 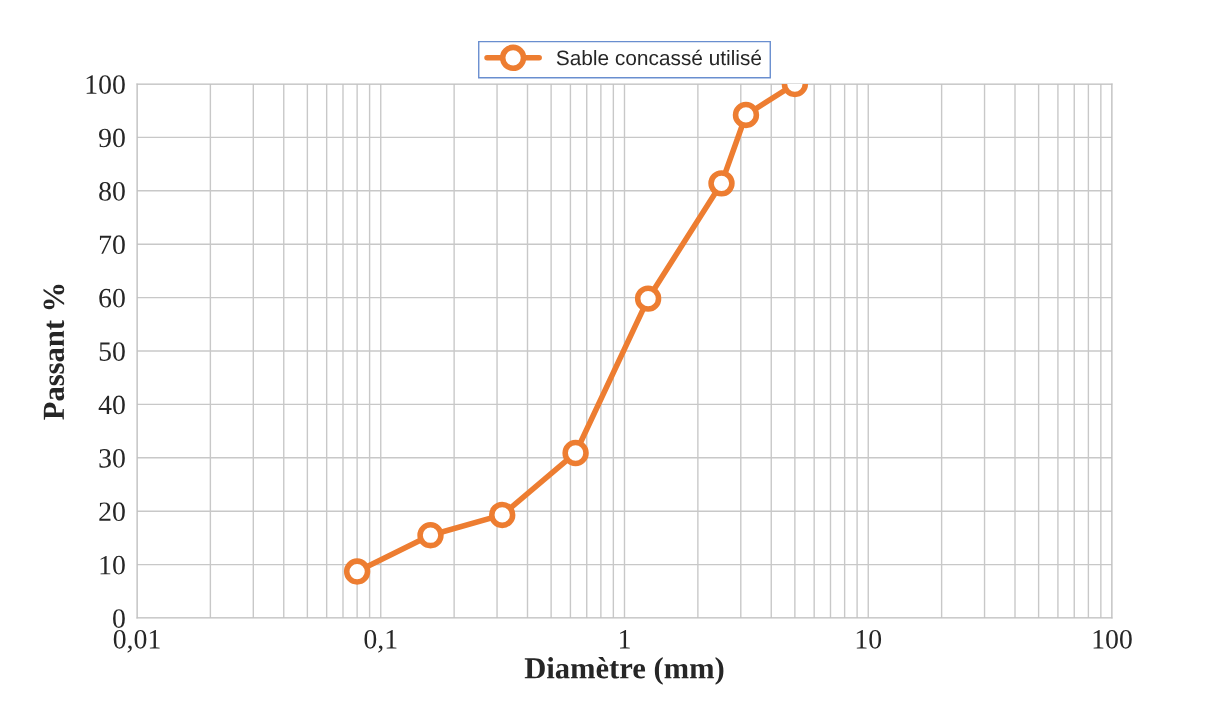 What do you see at coordinates (112, 351) in the screenshot?
I see `y-tick-label: 50` at bounding box center [112, 351].